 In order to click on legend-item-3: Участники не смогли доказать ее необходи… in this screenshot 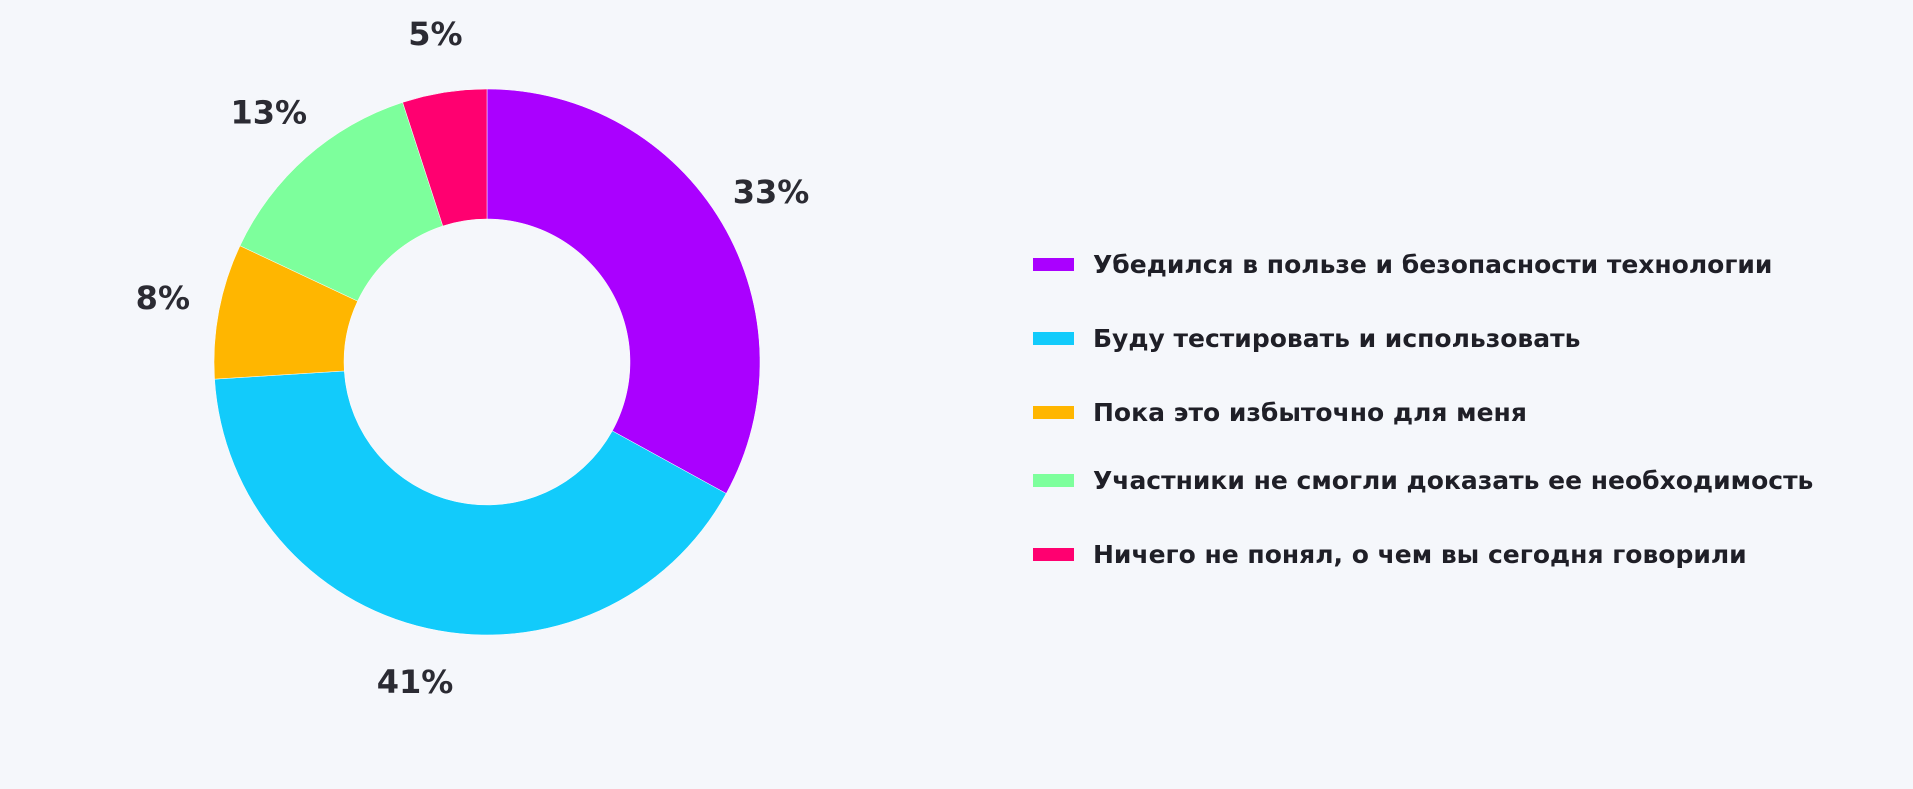, I will do `click(1423, 480)`.